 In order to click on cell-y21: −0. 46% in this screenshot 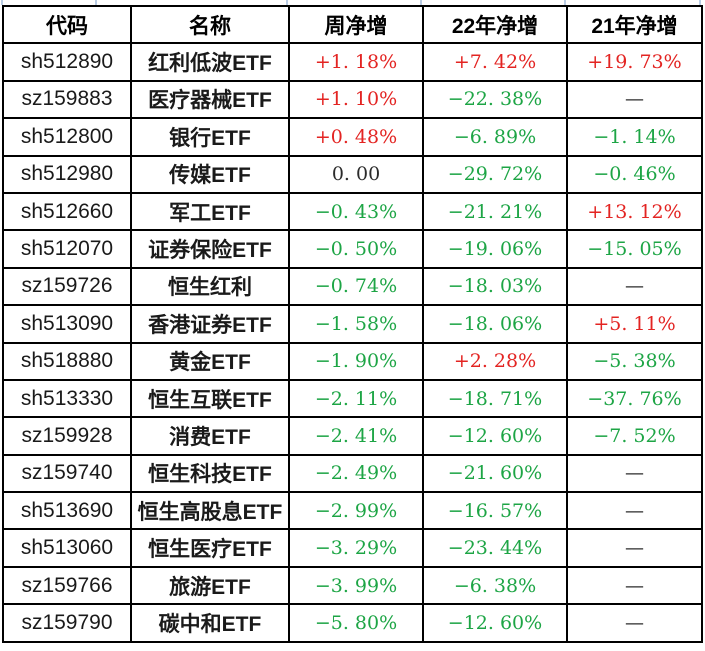, I will do `click(634, 174)`.